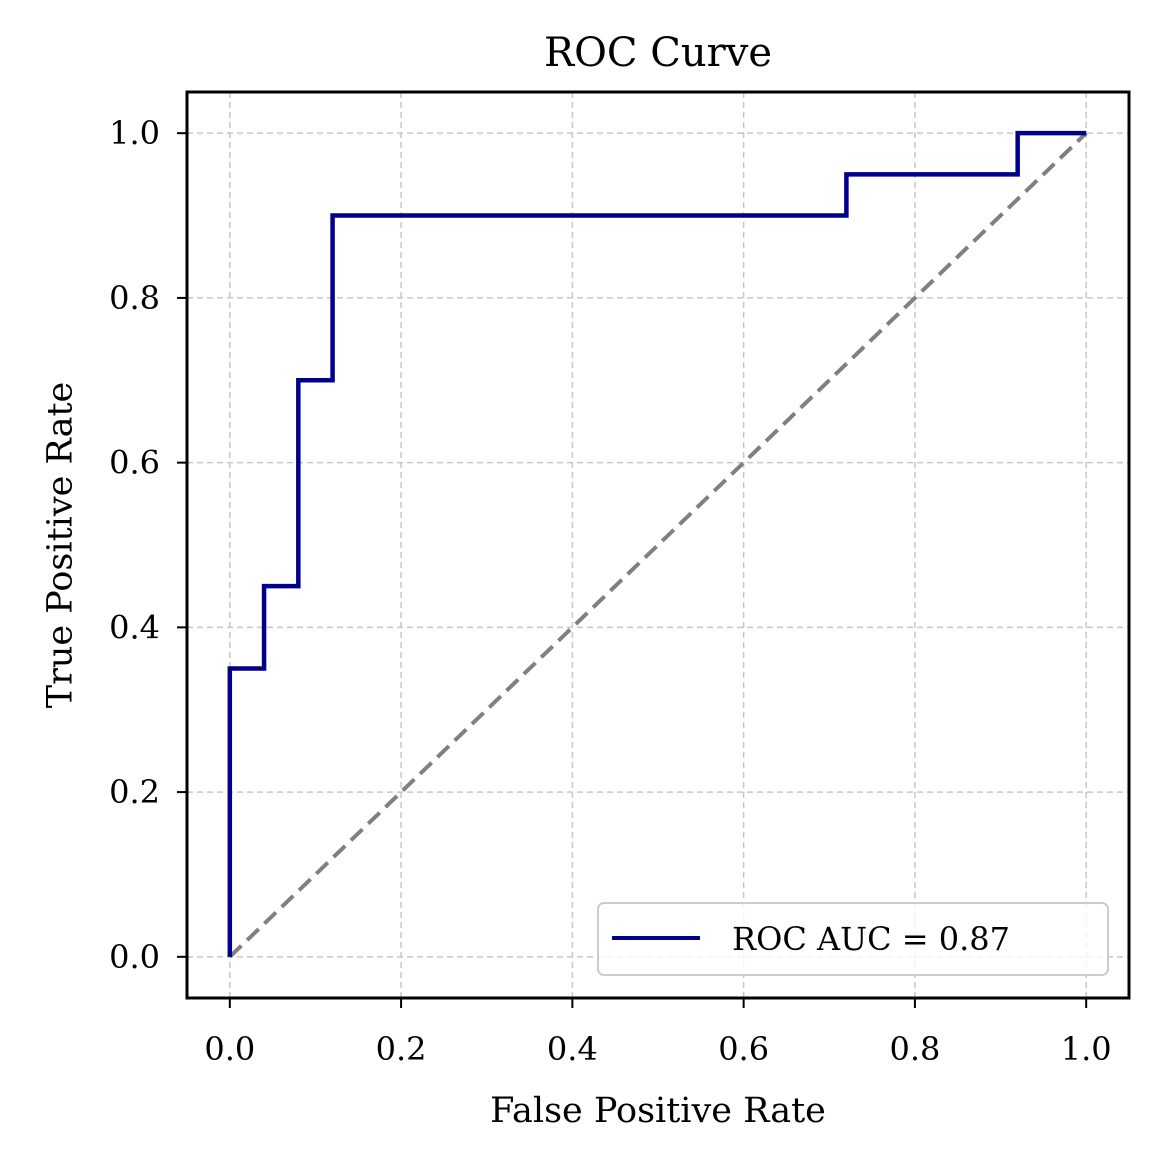 This screenshot has height=1162, width=1159. What do you see at coordinates (658, 1111) in the screenshot?
I see `x-axis-title: False Positive Rate` at bounding box center [658, 1111].